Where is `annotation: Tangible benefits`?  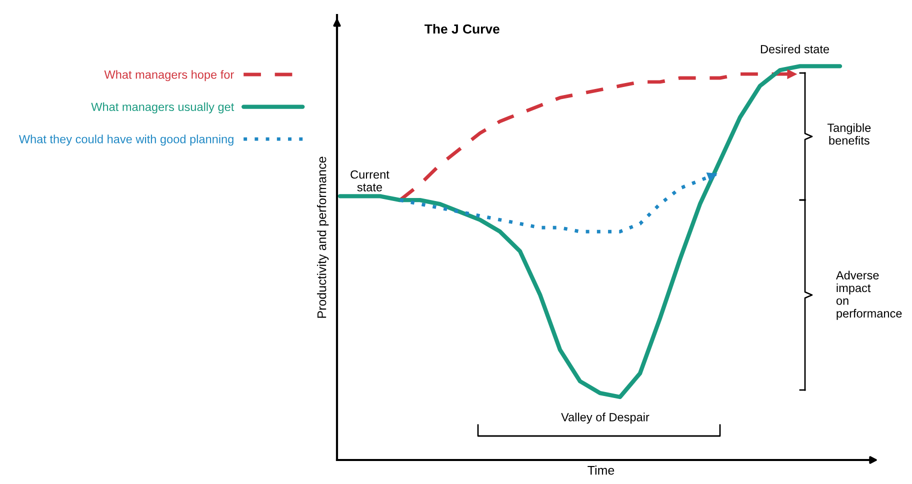 annotation: Tangible benefits is located at coordinates (849, 134).